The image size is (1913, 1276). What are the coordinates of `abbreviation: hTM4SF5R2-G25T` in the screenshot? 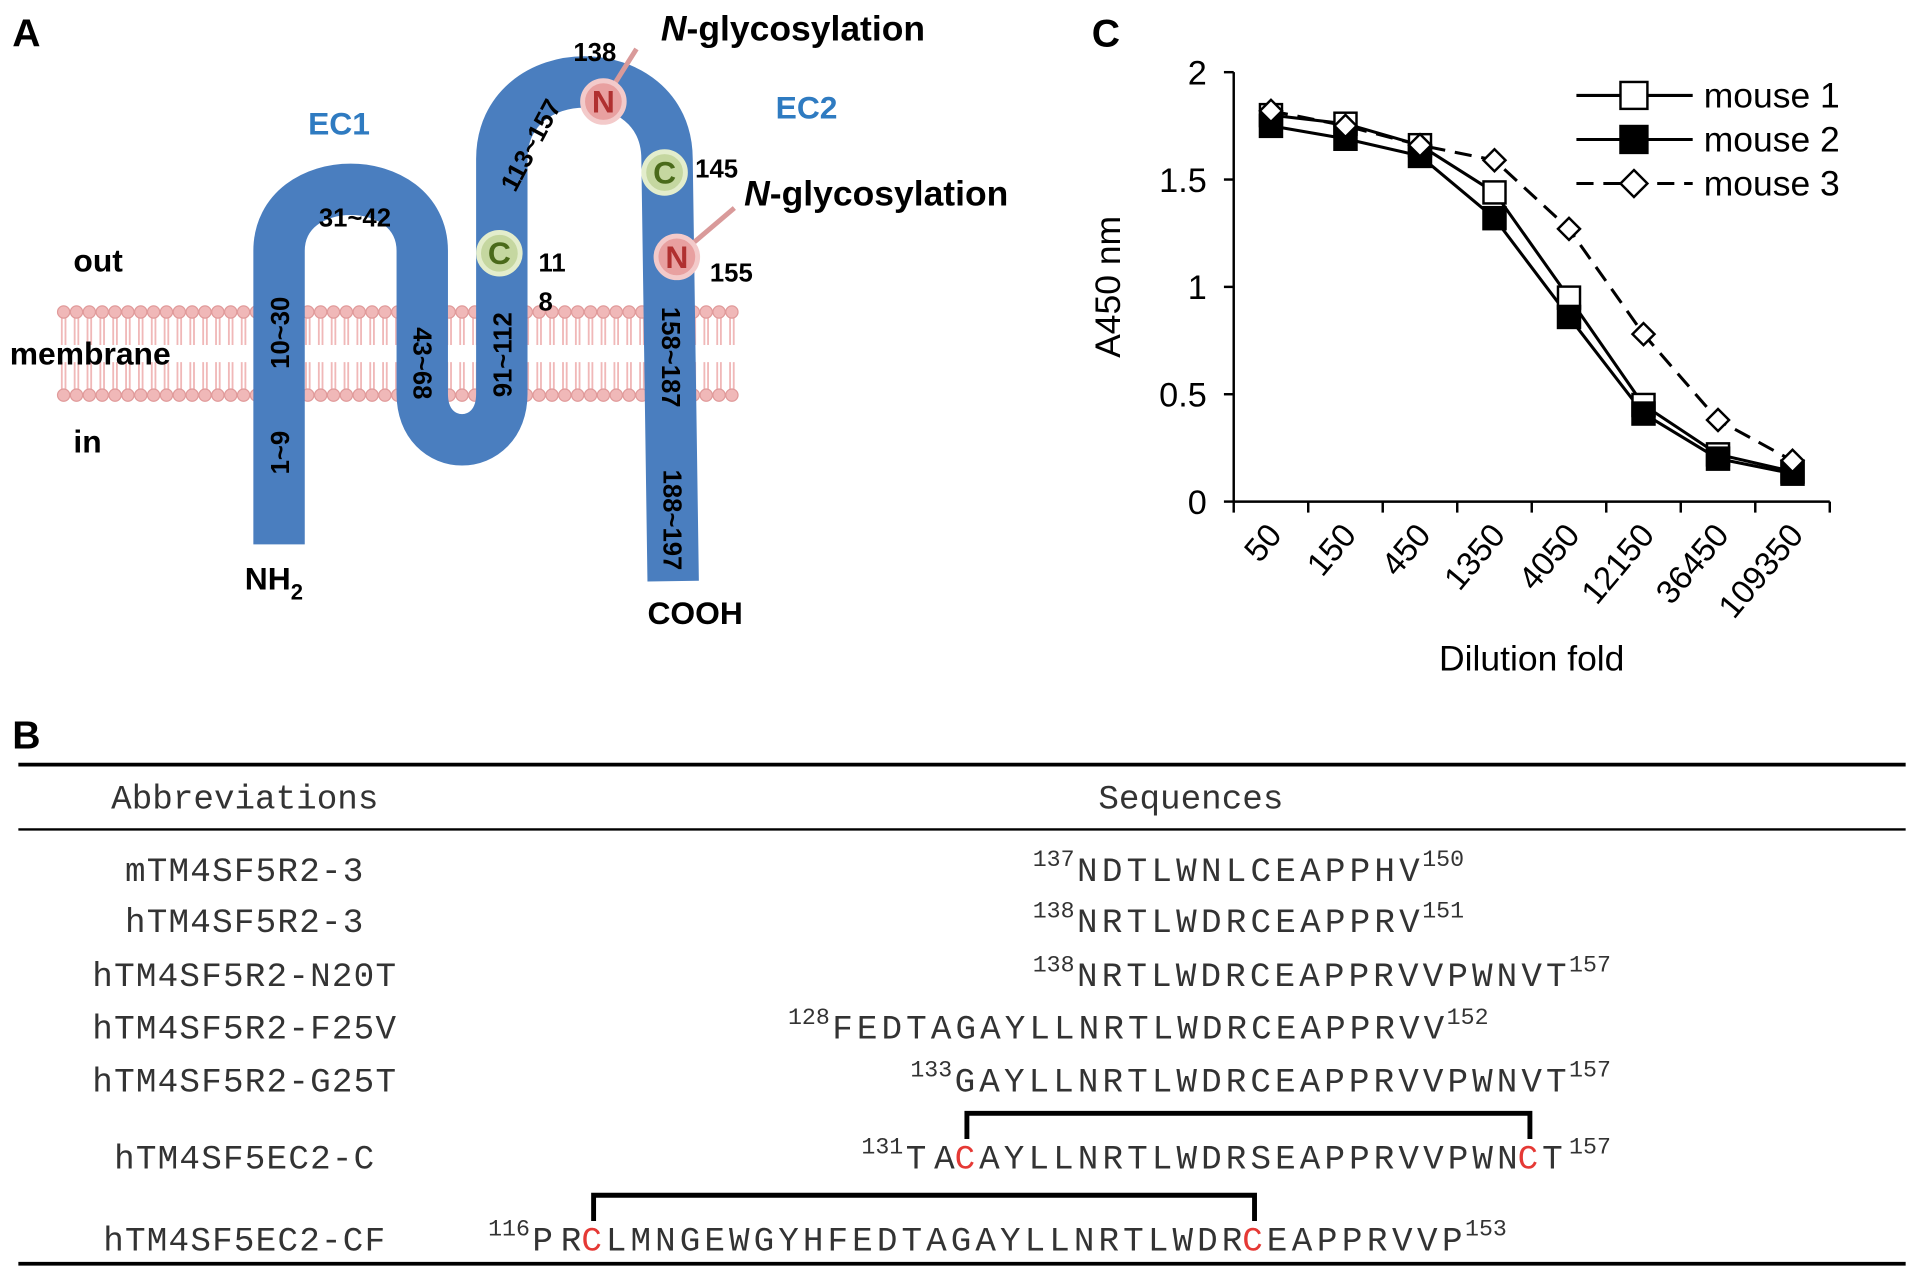 It's located at (244, 1082).